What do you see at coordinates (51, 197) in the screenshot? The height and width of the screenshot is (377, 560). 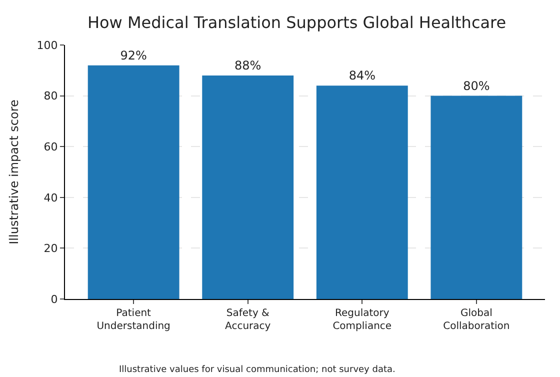 I see `y-tick-label: 40` at bounding box center [51, 197].